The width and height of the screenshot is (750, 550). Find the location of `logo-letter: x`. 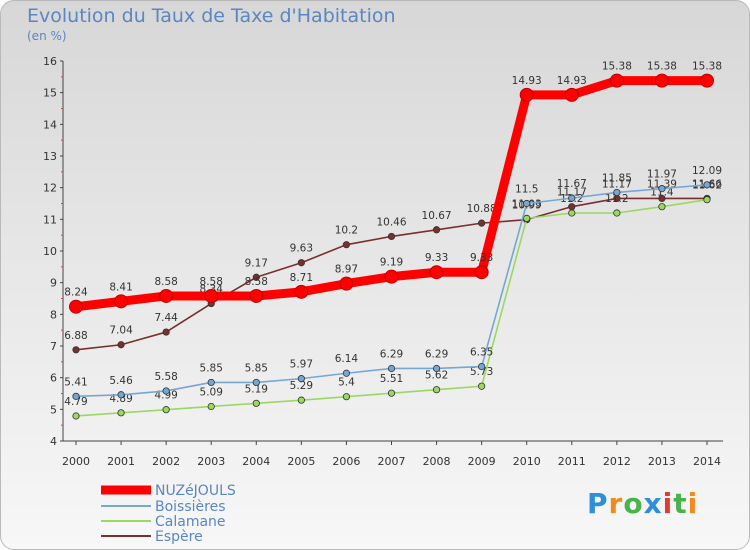

logo-letter: x is located at coordinates (653, 503).